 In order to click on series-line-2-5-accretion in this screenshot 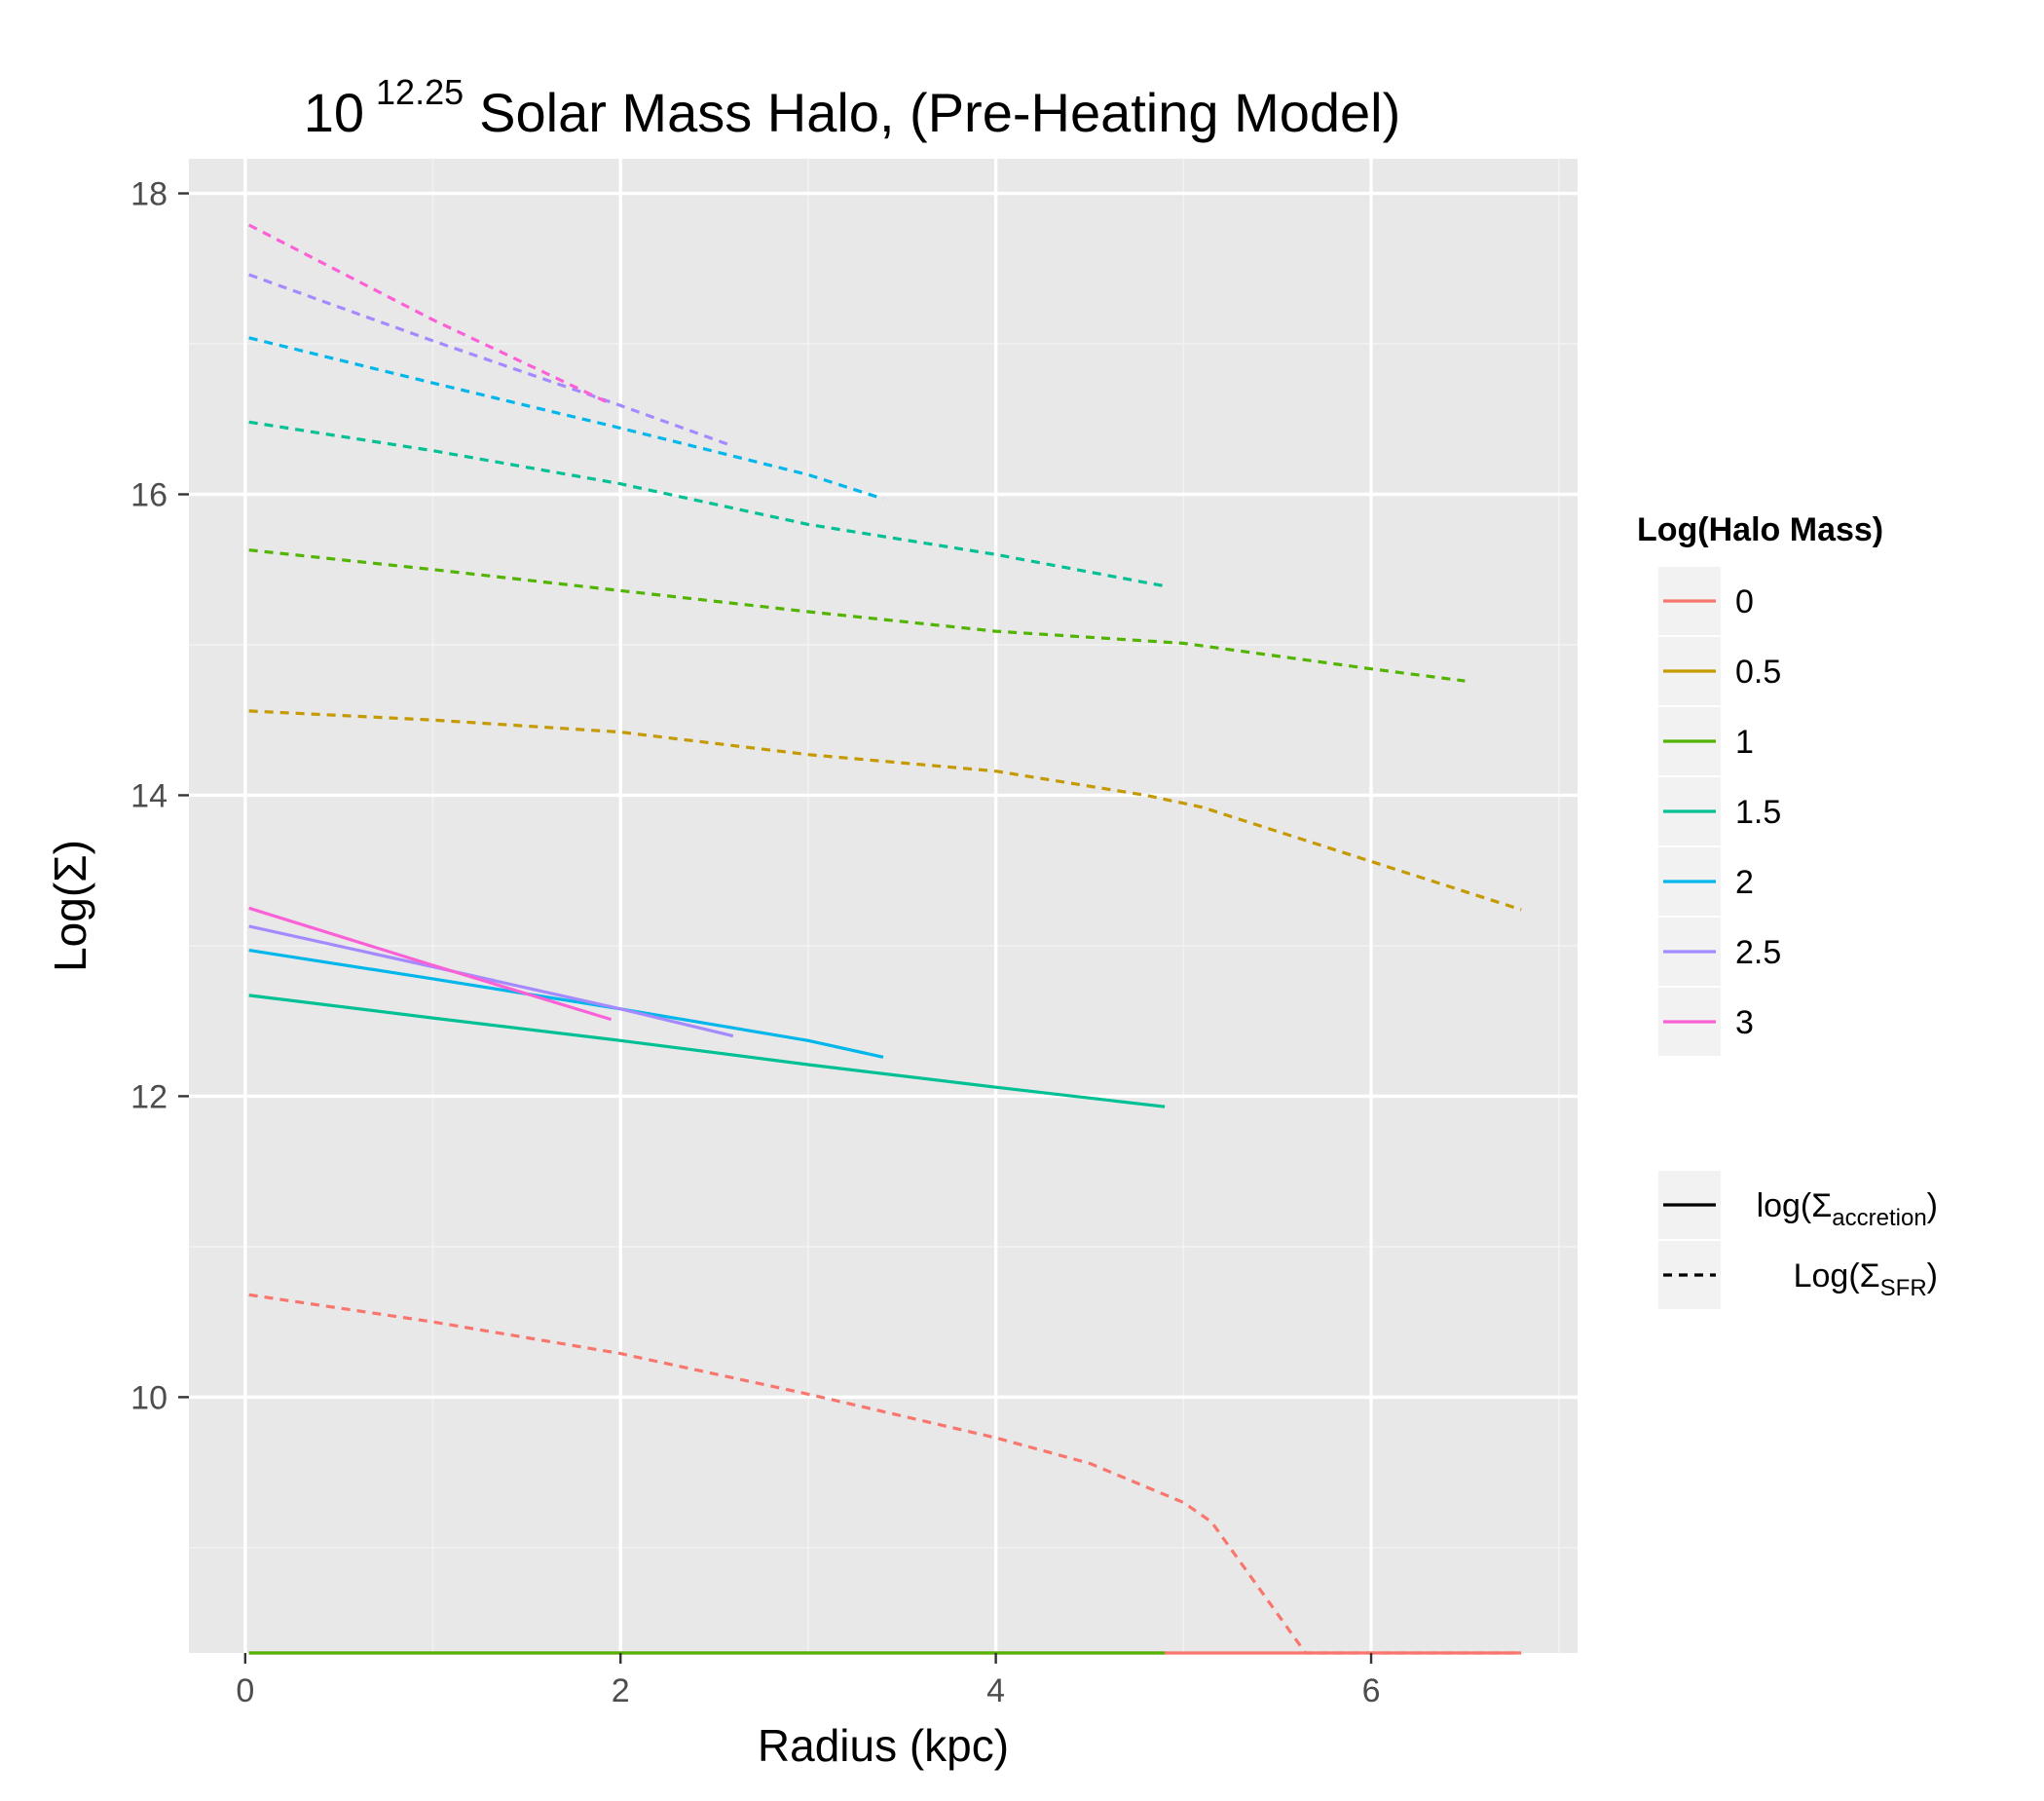, I will do `click(491, 981)`.